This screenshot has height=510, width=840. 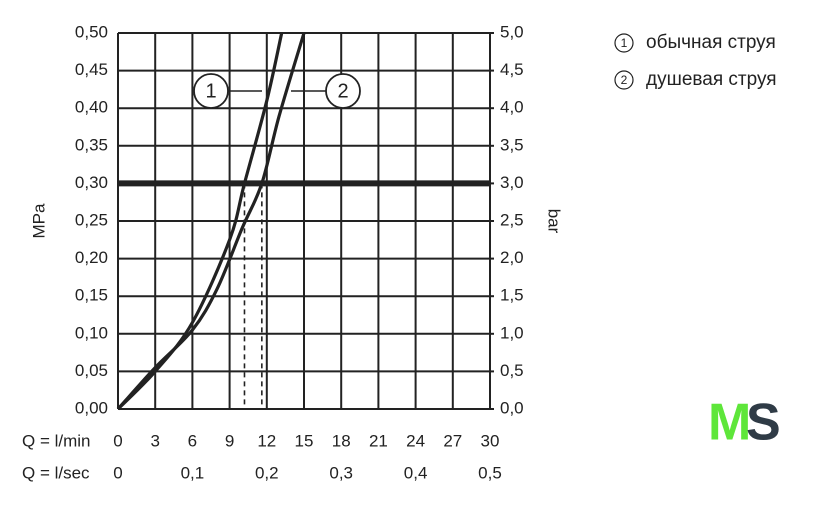 I want to click on legend-label: обычная струя, so click(x=711, y=42).